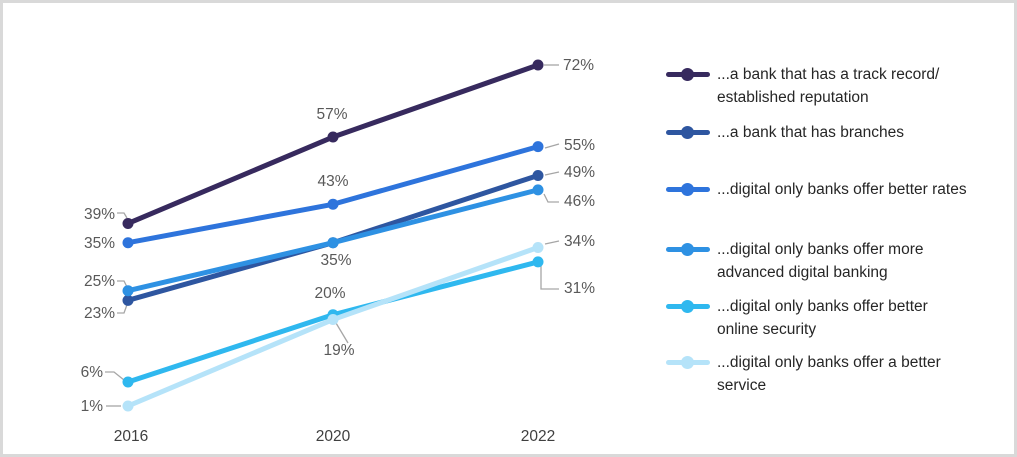  What do you see at coordinates (579, 241) in the screenshot?
I see `data-label: 34%` at bounding box center [579, 241].